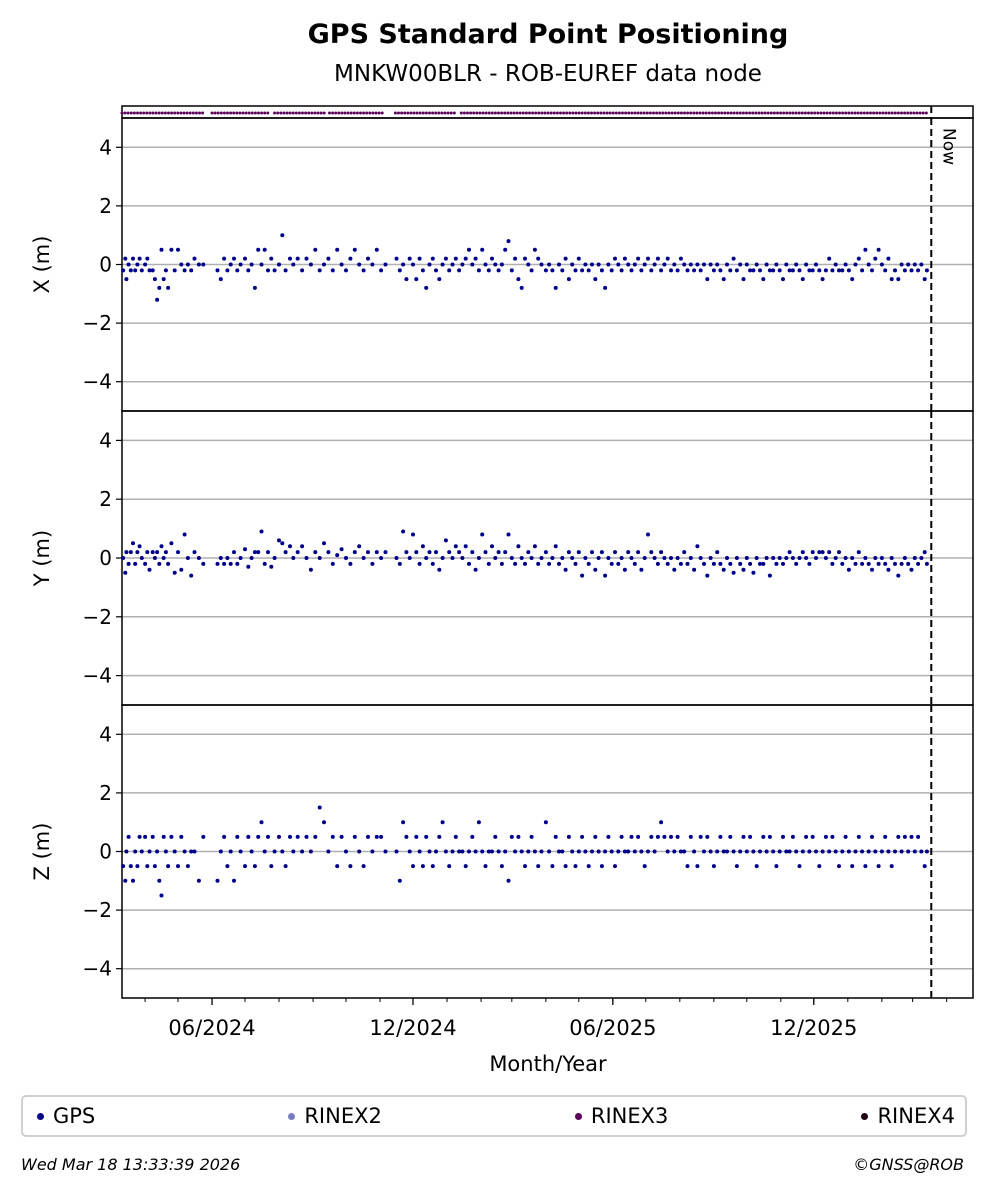  Describe the element at coordinates (105, 852) in the screenshot. I see `y-tick-label: 0` at that location.